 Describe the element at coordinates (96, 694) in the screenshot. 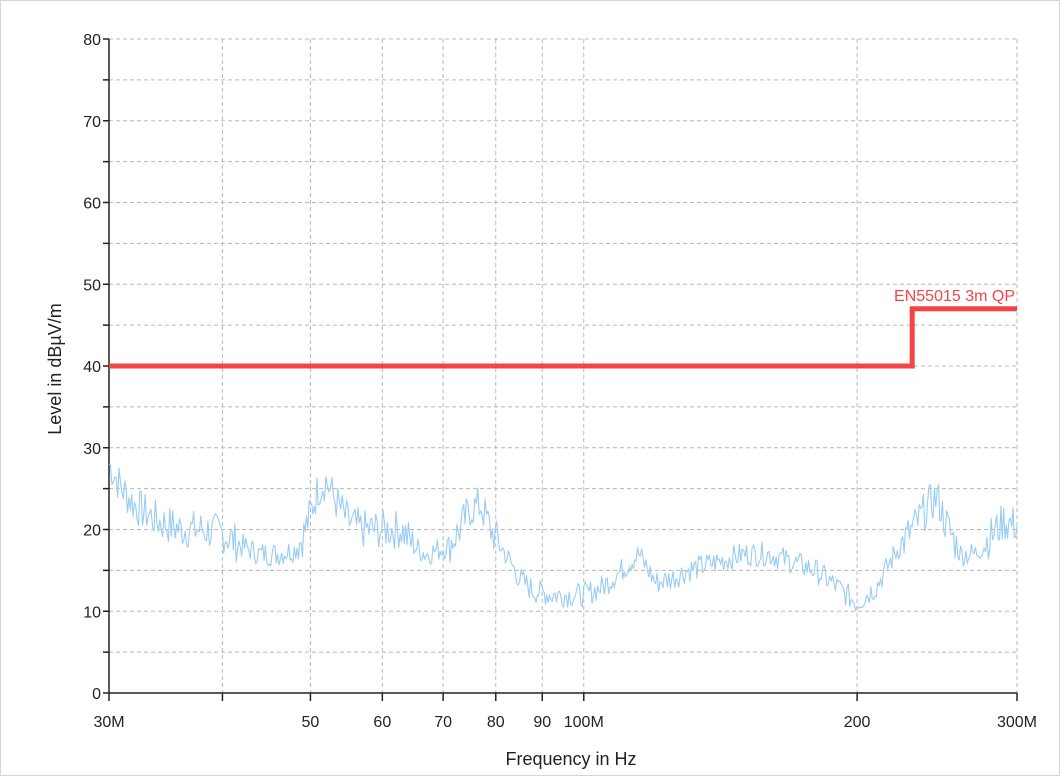

I see `y-tick-label: 0` at that location.